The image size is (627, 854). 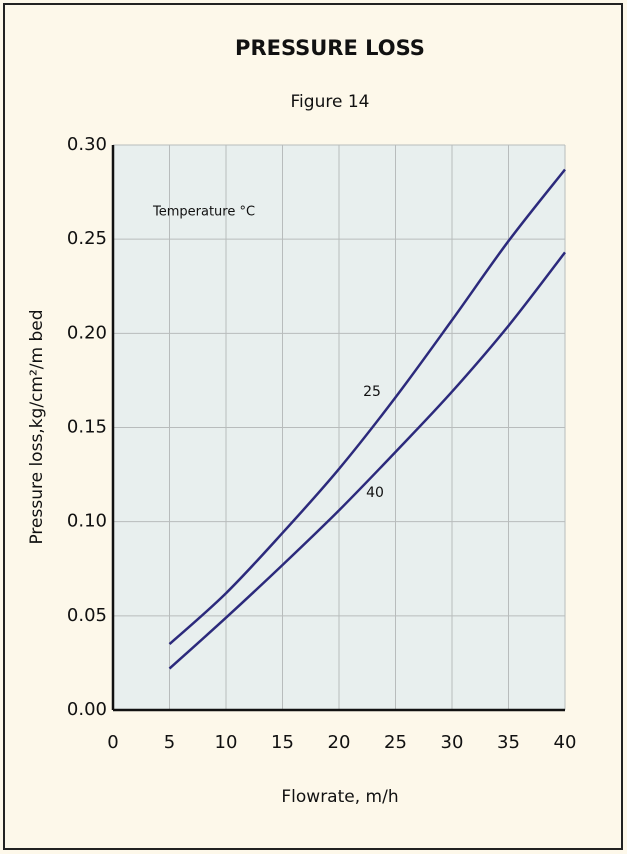 I want to click on x-tick-label: 20, so click(x=339, y=742).